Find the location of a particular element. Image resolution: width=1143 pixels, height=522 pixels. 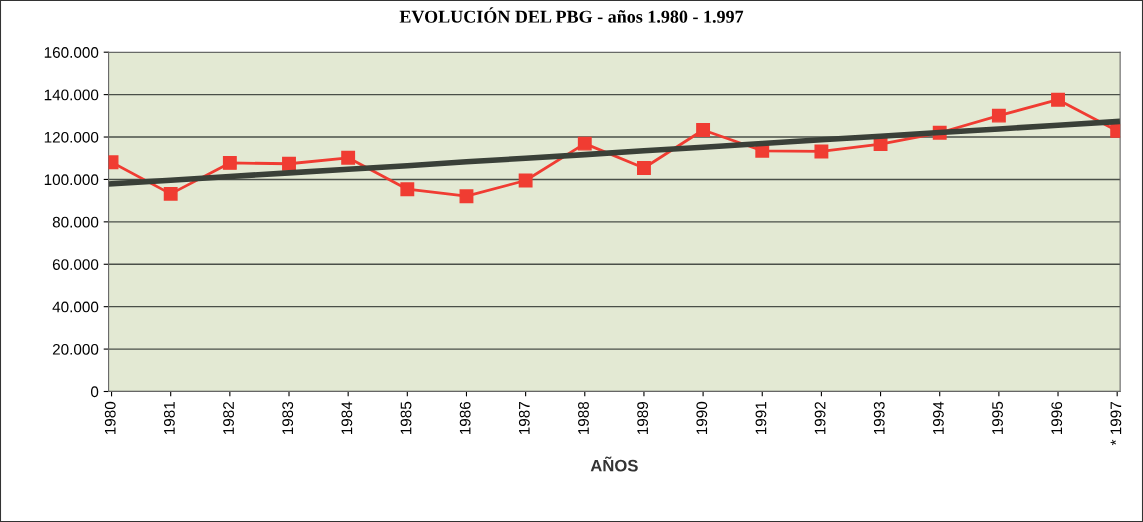

x-tick-label: 1987 is located at coordinates (524, 418).